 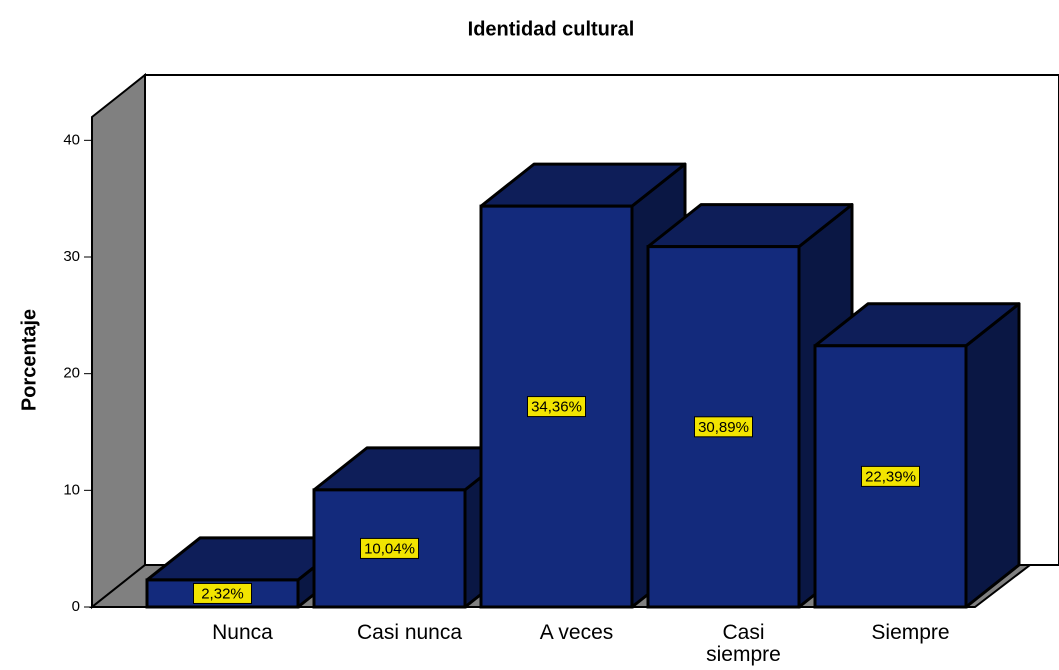 I want to click on value-label: 2,32%, so click(x=222, y=593).